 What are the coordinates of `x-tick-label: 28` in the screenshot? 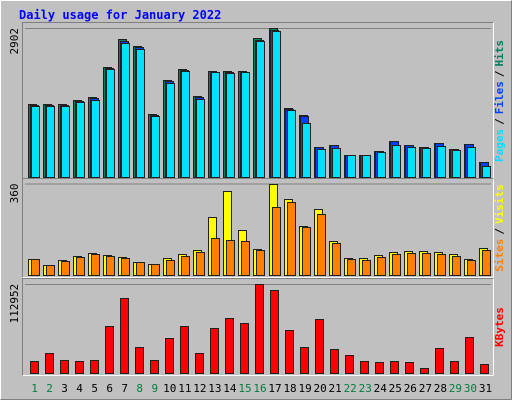 It's located at (440, 388).